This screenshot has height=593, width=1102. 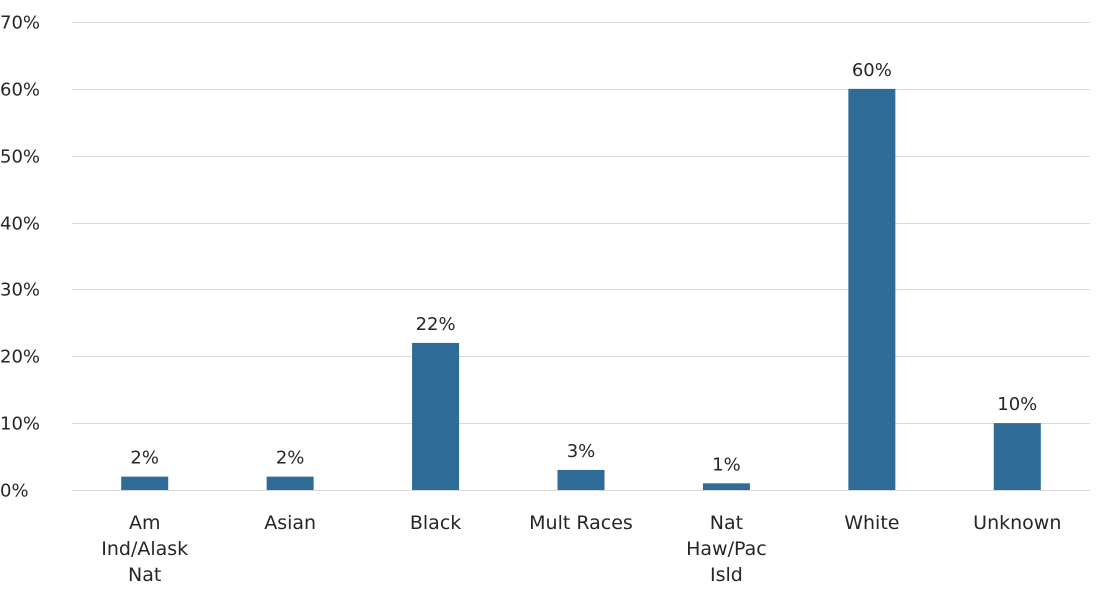 I want to click on x-category-label: Black, so click(x=435, y=523).